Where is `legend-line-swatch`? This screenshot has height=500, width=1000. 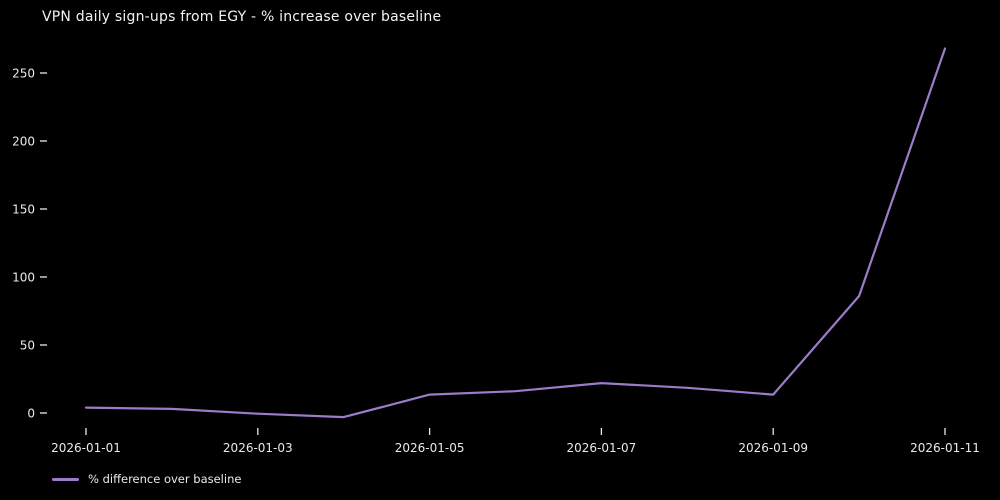
legend-line-swatch is located at coordinates (65, 479).